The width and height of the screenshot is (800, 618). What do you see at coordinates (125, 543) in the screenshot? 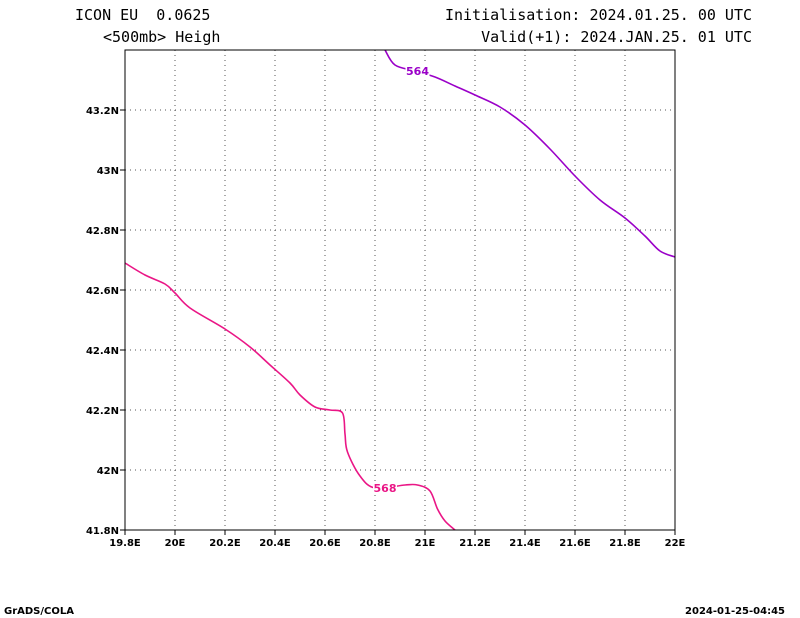
I see `x-tick-label: 19.8E` at bounding box center [125, 543].